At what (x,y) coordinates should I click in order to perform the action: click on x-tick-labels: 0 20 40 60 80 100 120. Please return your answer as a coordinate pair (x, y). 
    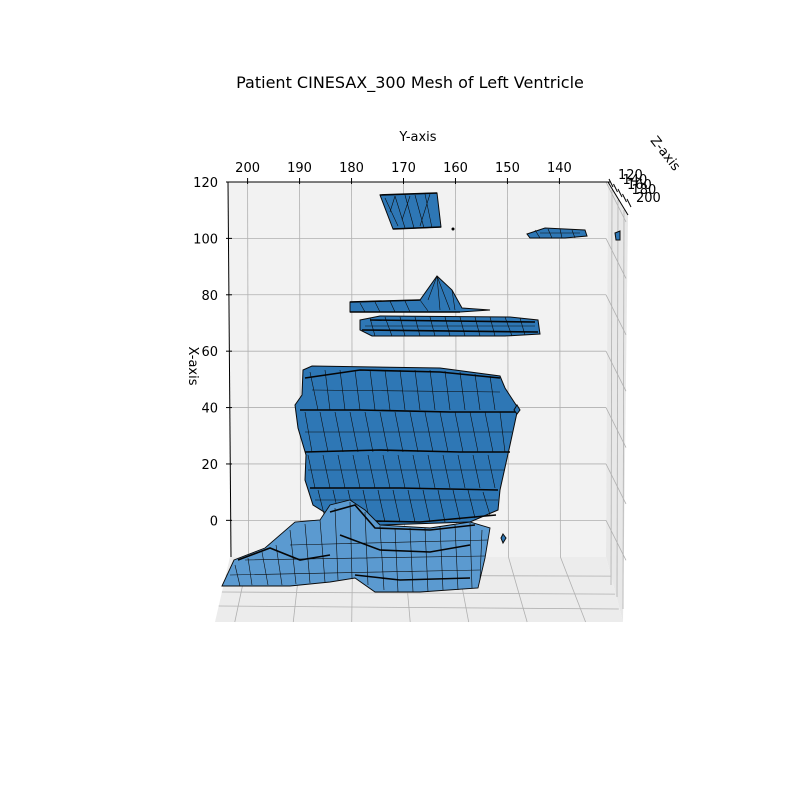
    Looking at the image, I should click on (212, 352).